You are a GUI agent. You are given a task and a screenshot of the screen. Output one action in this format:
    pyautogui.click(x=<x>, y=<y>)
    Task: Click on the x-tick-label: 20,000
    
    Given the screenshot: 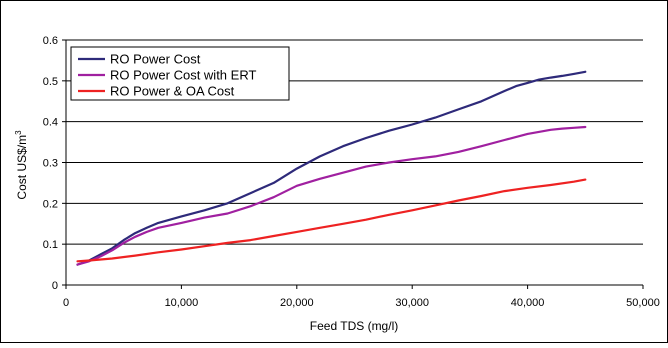 What is the action you would take?
    pyautogui.click(x=297, y=303)
    